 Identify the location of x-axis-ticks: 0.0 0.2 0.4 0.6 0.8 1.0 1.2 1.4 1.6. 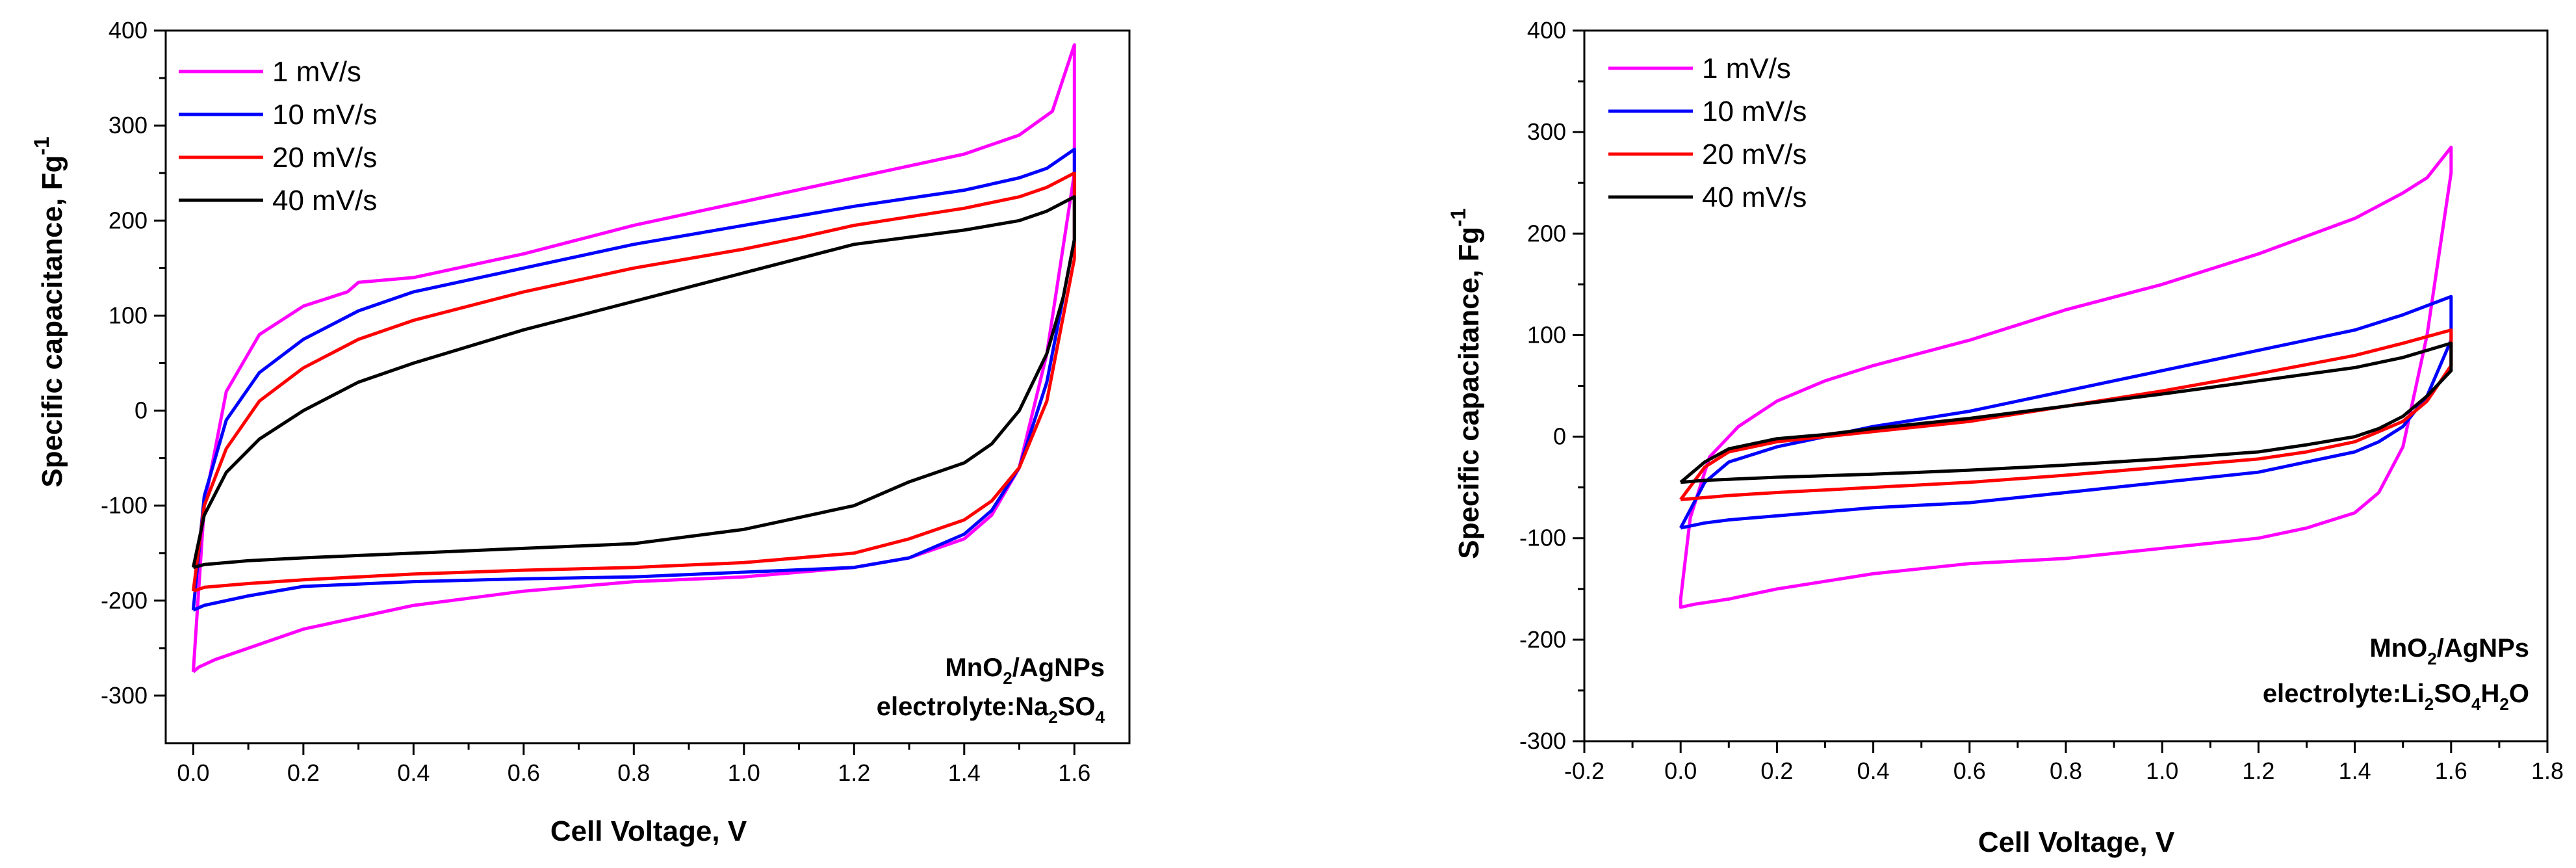
(634, 765).